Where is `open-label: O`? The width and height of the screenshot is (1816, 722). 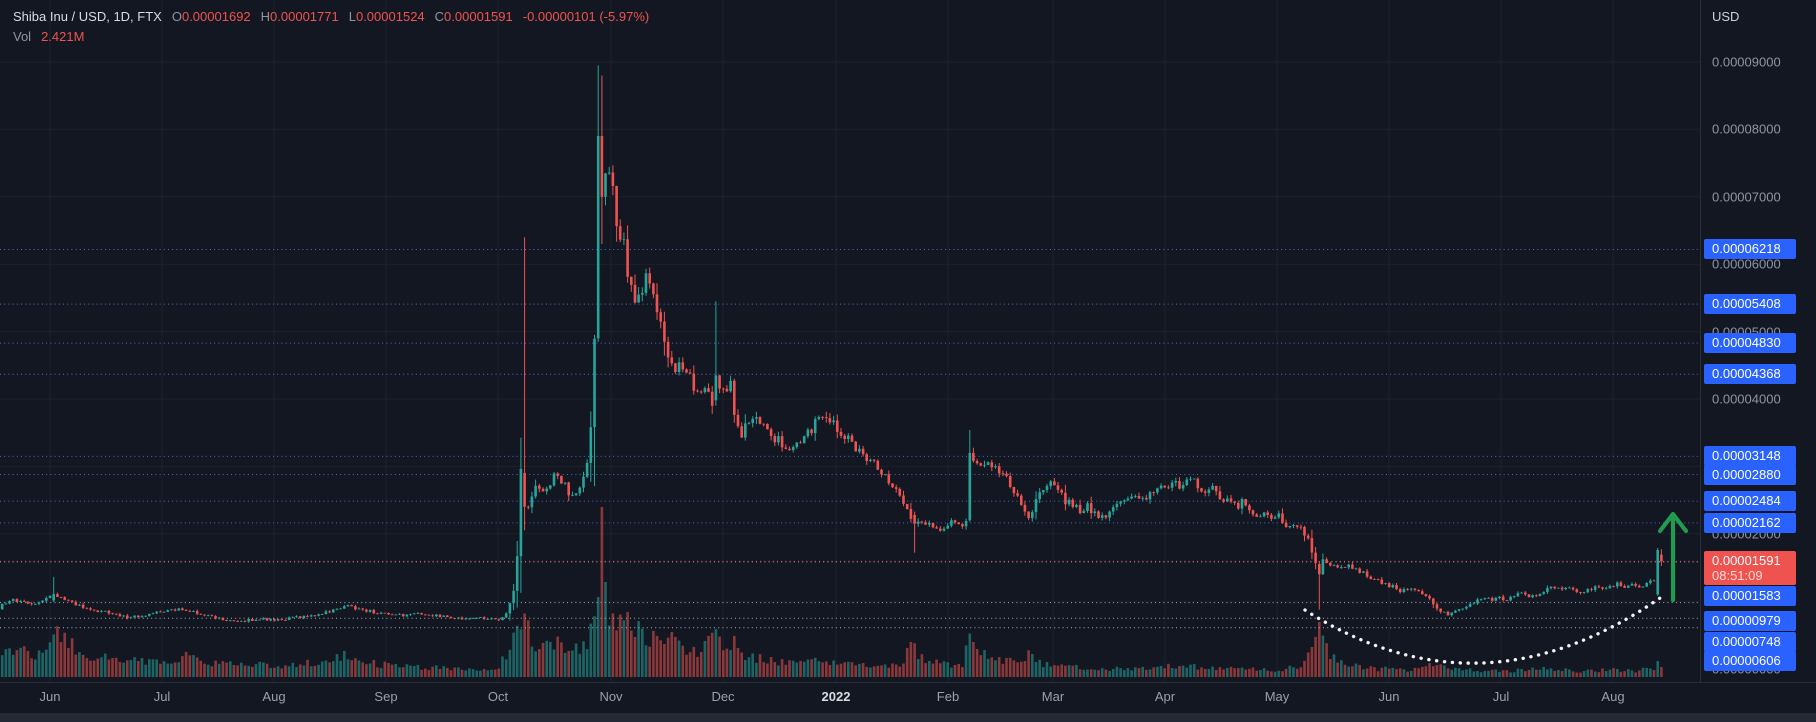 open-label: O is located at coordinates (176, 16).